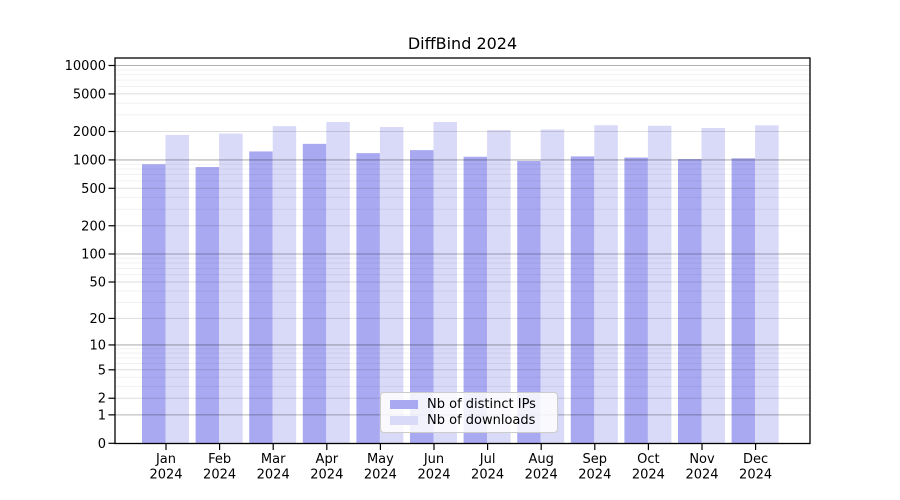  What do you see at coordinates (701, 475) in the screenshot?
I see `x-tick-label-year-nov: 2024` at bounding box center [701, 475].